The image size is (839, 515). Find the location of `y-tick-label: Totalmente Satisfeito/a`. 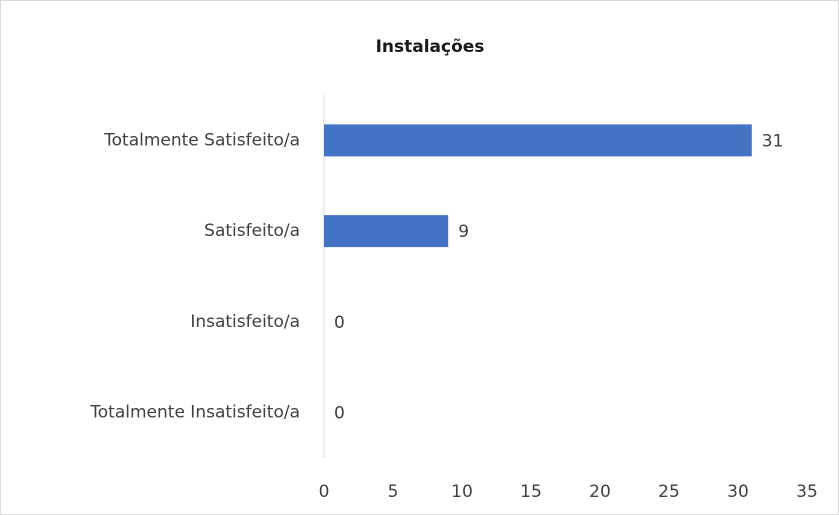

y-tick-label: Totalmente Satisfeito/a is located at coordinates (201, 140).